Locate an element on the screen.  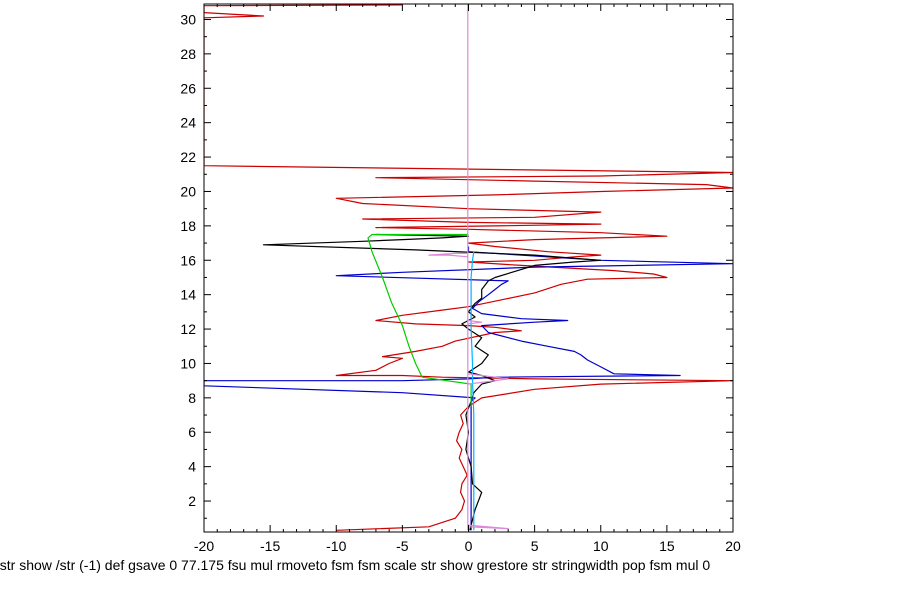
x-tick-label: -15 is located at coordinates (270, 546).